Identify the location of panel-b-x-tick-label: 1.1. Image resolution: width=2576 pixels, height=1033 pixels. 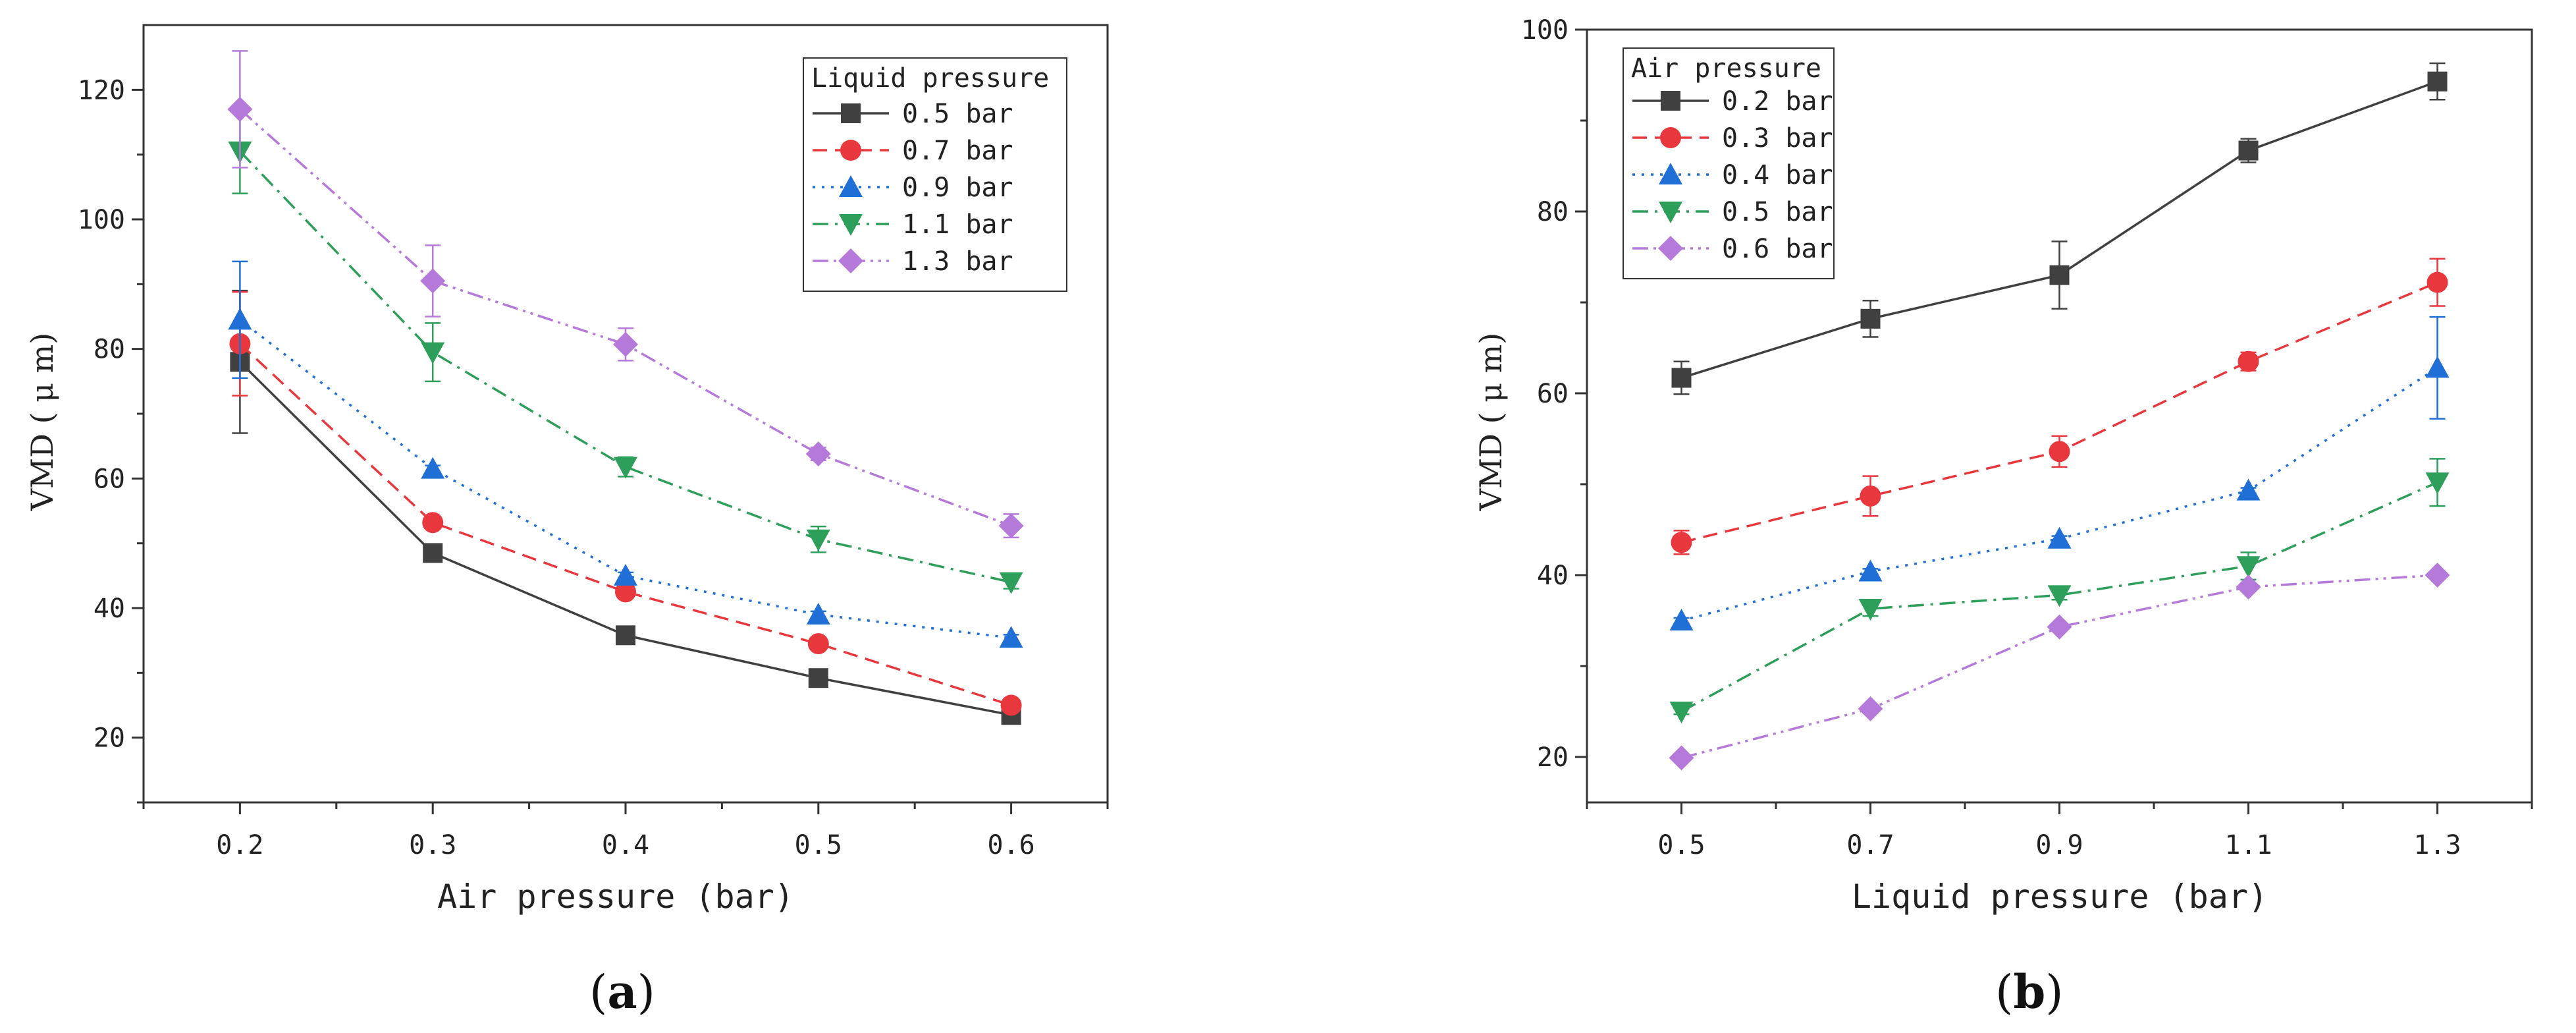
(2248, 845).